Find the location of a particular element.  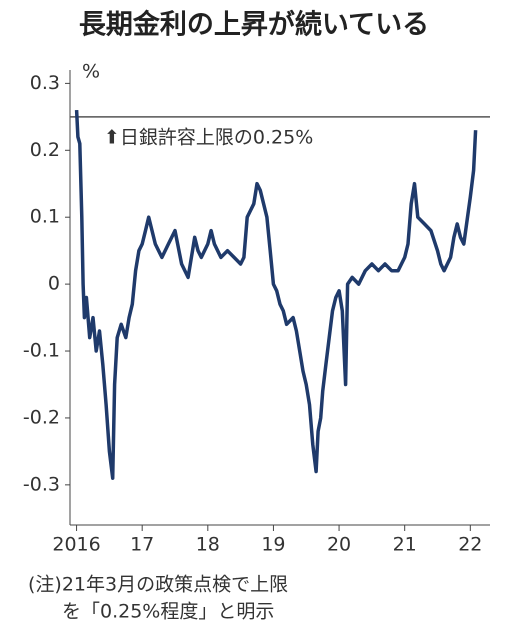

note: (注)21年3月の政策点検で上限 is located at coordinates (158, 585).